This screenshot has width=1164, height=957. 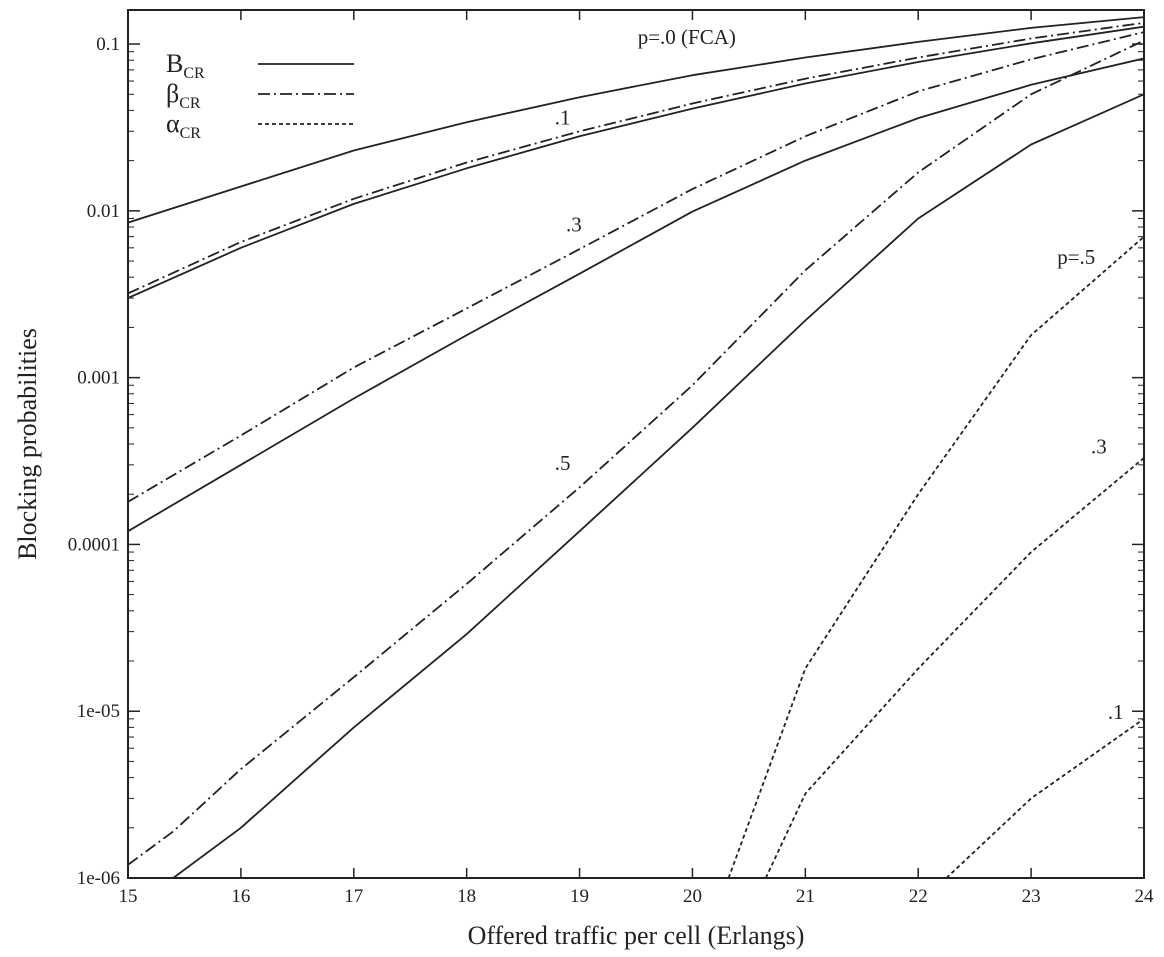 I want to click on curve-annotation: p=.5, so click(x=1076, y=257).